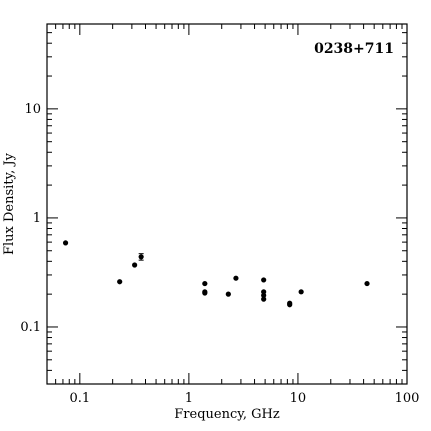 The height and width of the screenshot is (431, 431). Describe the element at coordinates (354, 49) in the screenshot. I see `chart-title: 0238+711` at that location.